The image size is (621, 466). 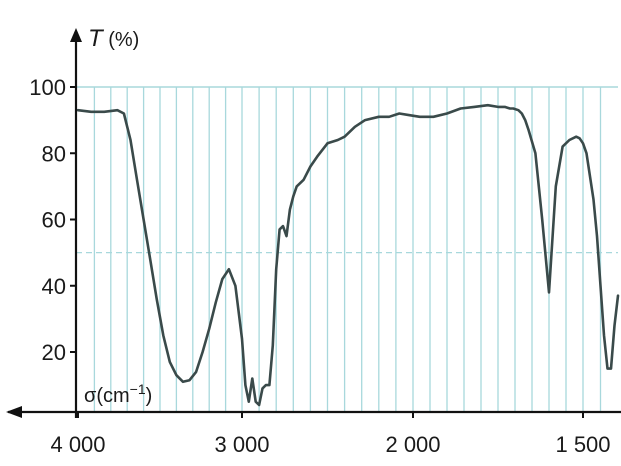 What do you see at coordinates (107, 396) in the screenshot?
I see `x-axis-title-main: σ(cm` at bounding box center [107, 396].